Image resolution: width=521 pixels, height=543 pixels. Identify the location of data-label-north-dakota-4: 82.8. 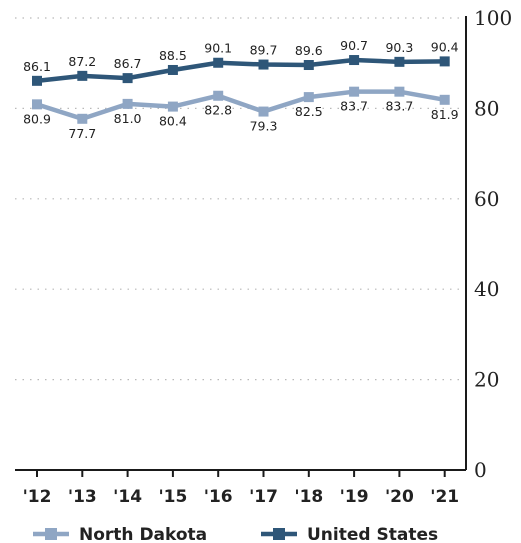
(218, 110).